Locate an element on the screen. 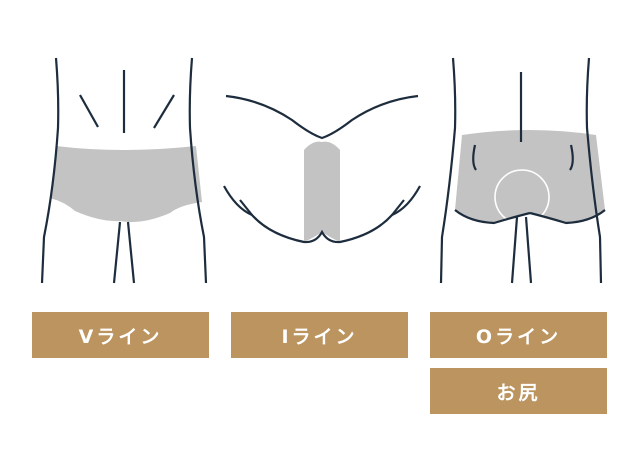  front-hips-icon is located at coordinates (120, 170).